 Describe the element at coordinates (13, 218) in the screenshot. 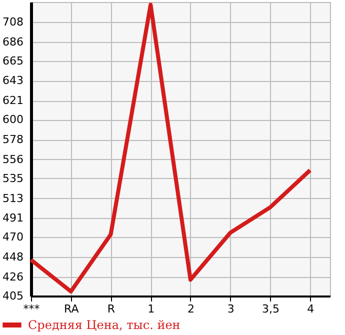

I see `y-tick-label: 491` at that location.